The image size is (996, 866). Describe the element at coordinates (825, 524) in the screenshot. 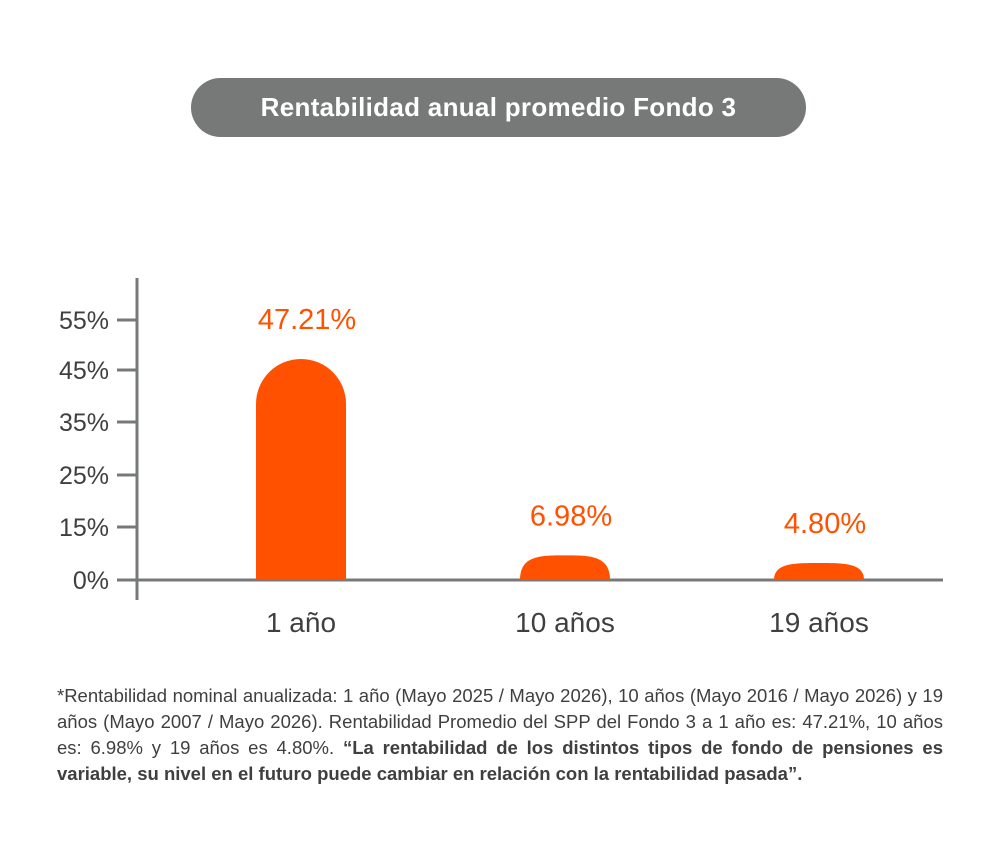

I see `bar-value-label: 4.80%` at that location.